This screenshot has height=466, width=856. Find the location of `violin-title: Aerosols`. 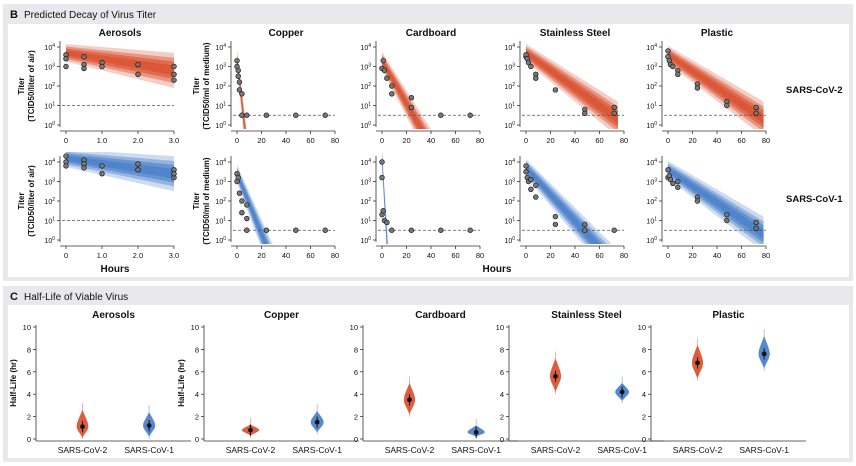

violin-title: Aerosols is located at coordinates (113, 315).